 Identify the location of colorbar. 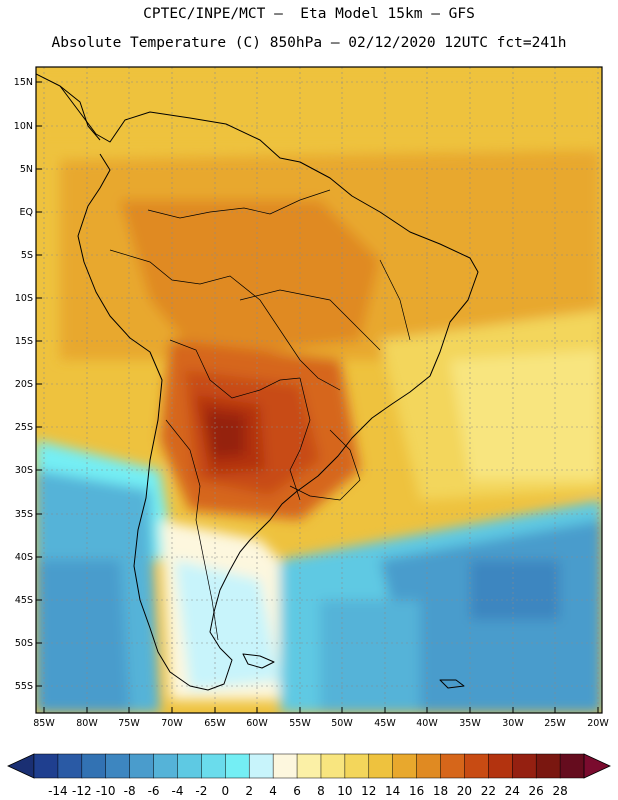
(309, 766).